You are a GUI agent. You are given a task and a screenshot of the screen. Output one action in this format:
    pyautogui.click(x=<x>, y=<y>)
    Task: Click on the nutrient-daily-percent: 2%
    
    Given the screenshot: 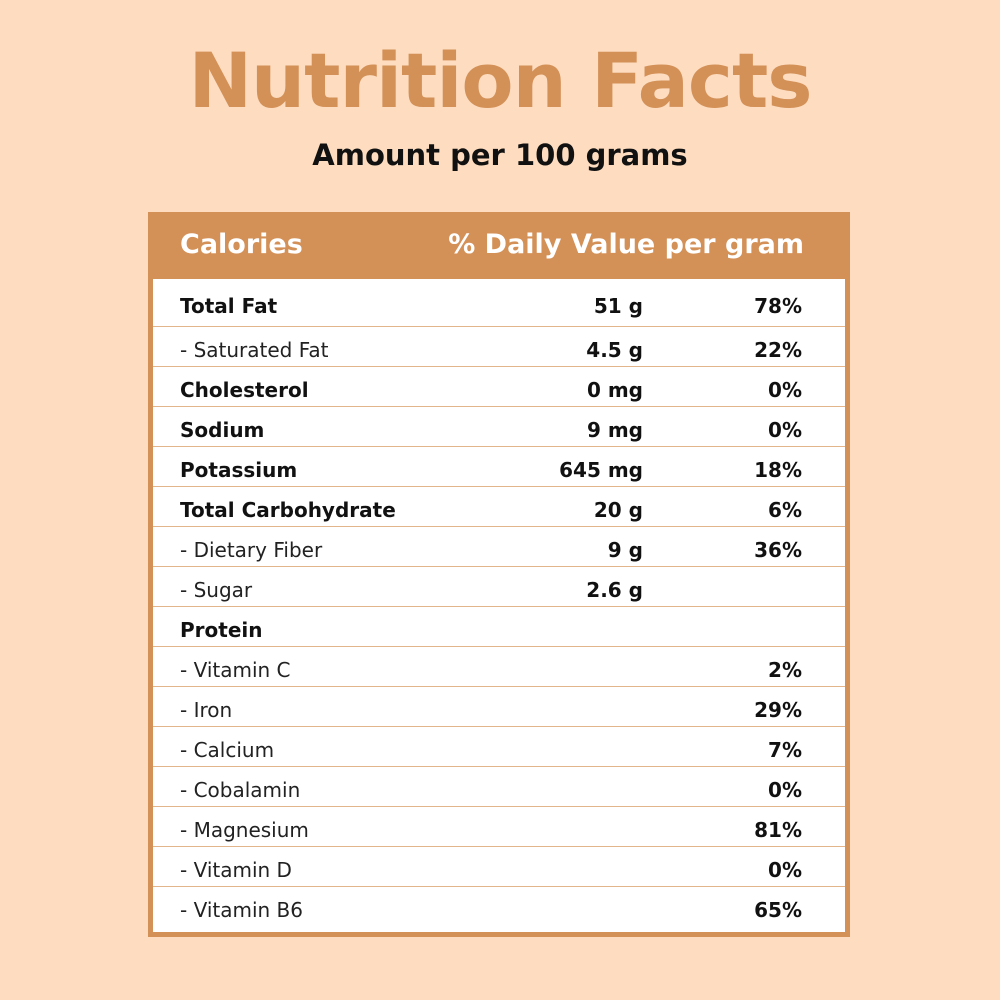 What is the action you would take?
    pyautogui.click(x=785, y=670)
    